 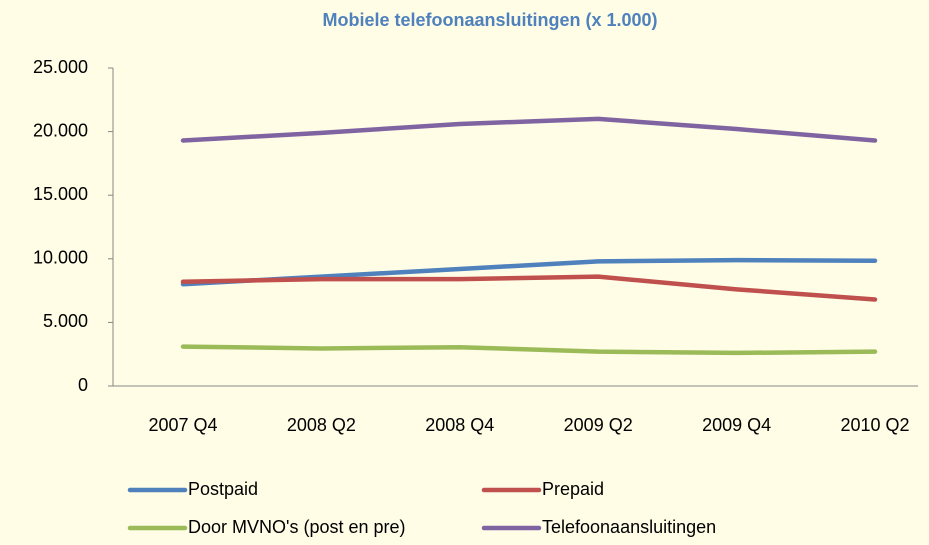 I want to click on y-tick-label: 5.000, so click(x=65, y=321).